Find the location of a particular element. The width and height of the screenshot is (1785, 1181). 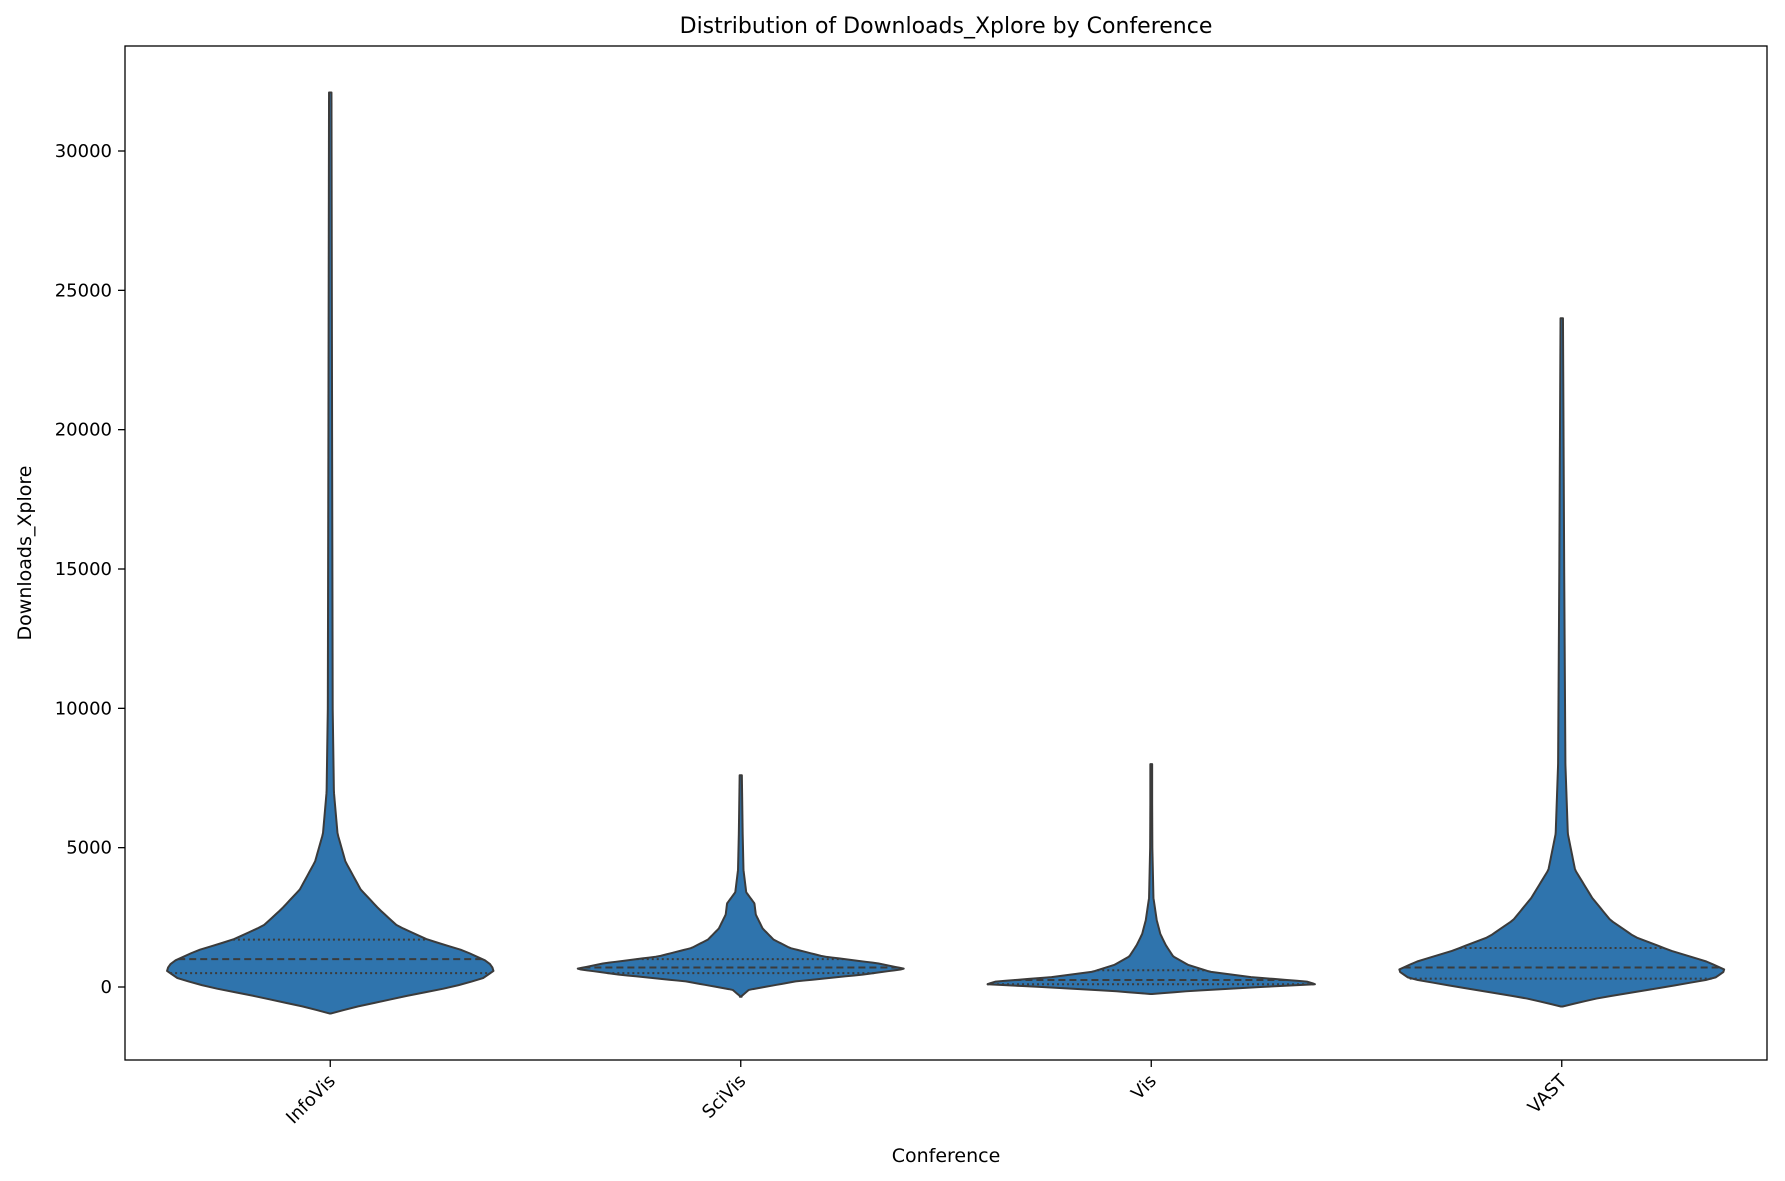

x-tick-label: SciVis is located at coordinates (724, 1097).